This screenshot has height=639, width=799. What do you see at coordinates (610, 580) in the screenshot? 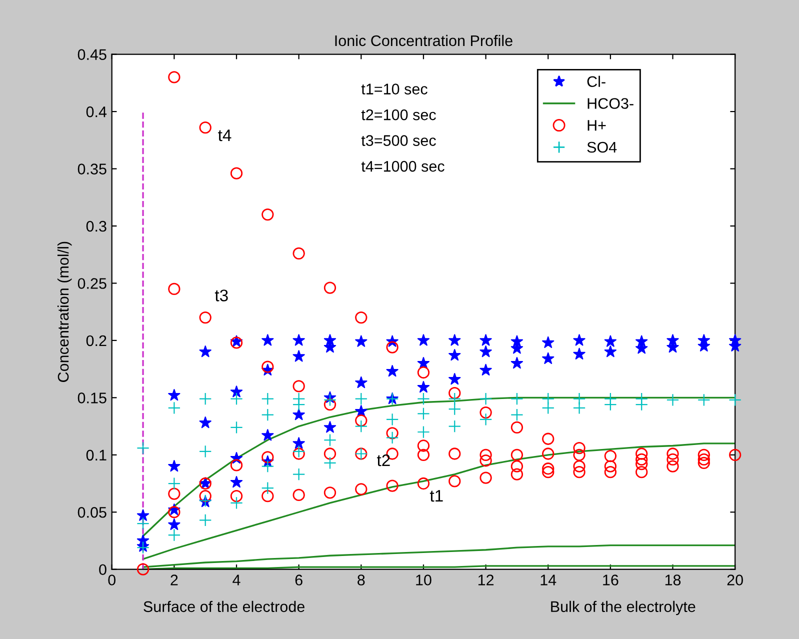
I see `x-tick-label: 16` at bounding box center [610, 580].